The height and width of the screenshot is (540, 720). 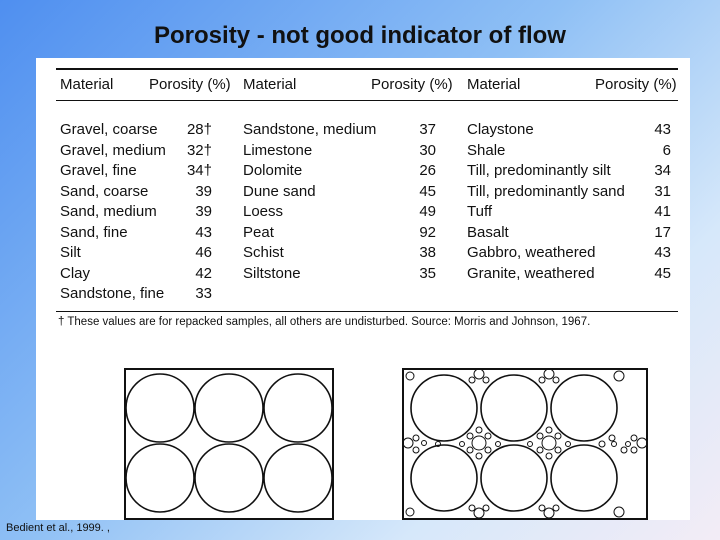 What do you see at coordinates (203, 252) in the screenshot?
I see `porosity-value: 46` at bounding box center [203, 252].